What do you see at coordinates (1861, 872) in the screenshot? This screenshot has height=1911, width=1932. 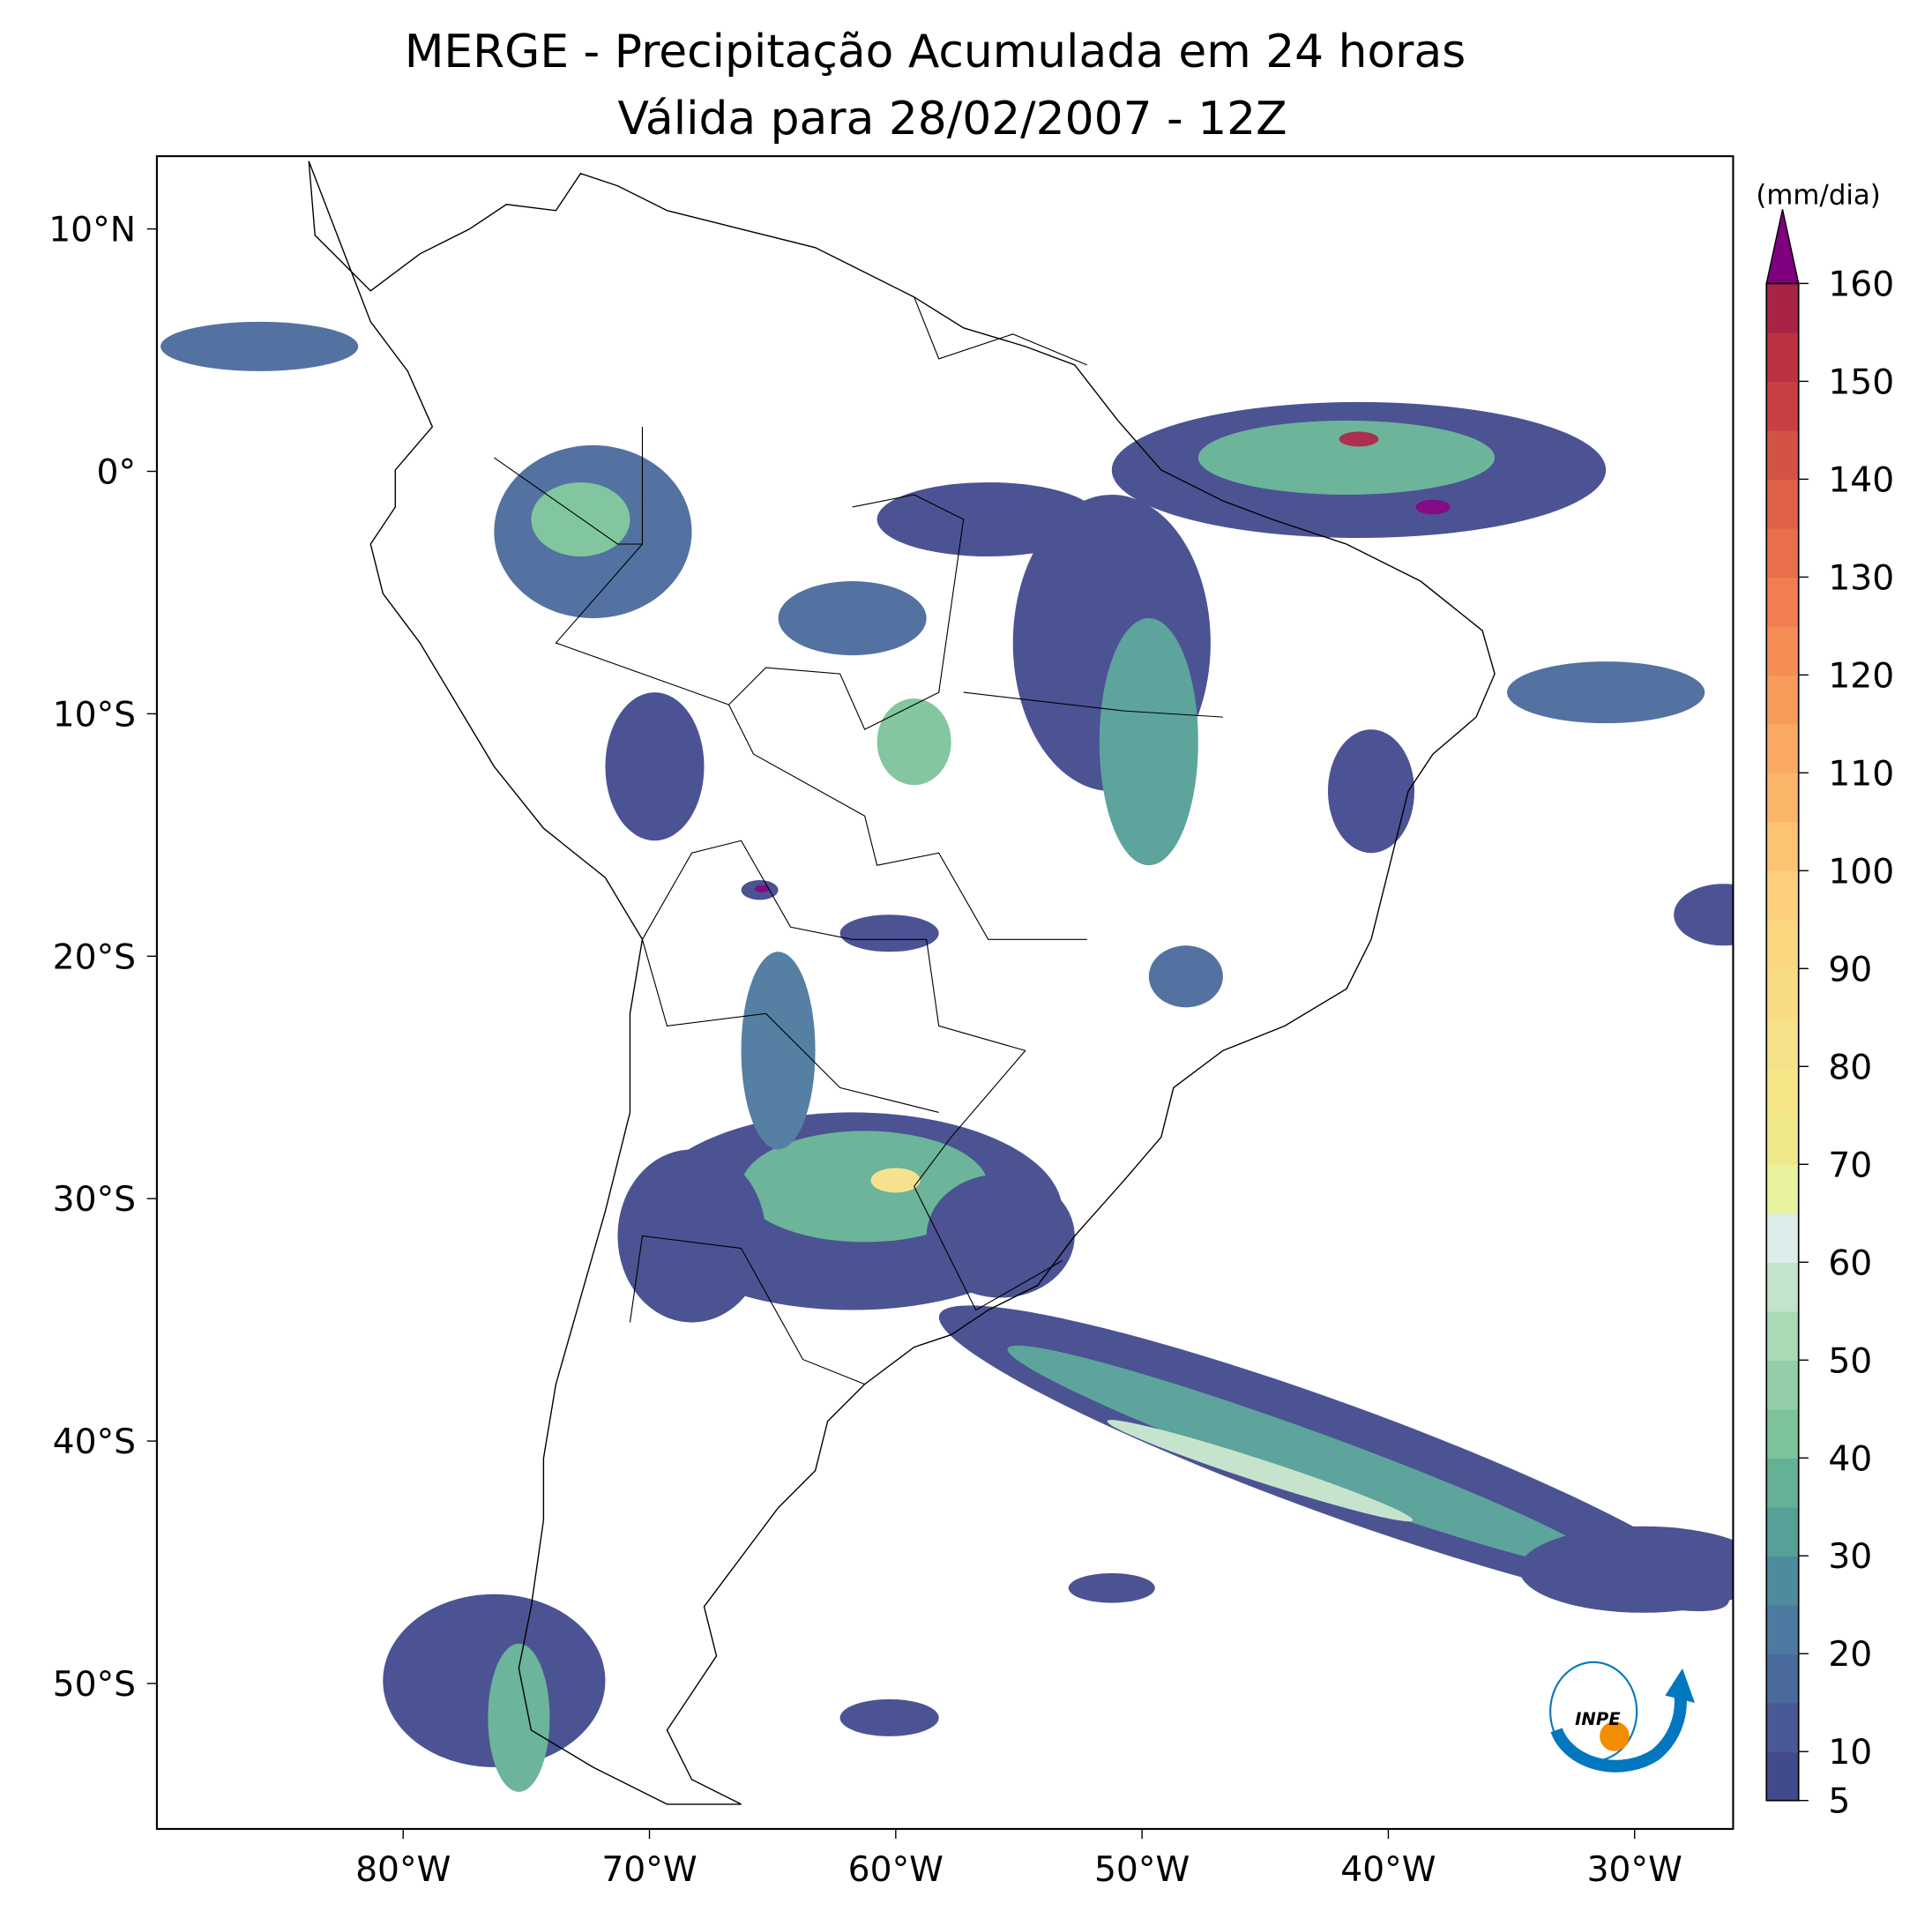 I see `colorbar-tick-label: 100` at bounding box center [1861, 872].